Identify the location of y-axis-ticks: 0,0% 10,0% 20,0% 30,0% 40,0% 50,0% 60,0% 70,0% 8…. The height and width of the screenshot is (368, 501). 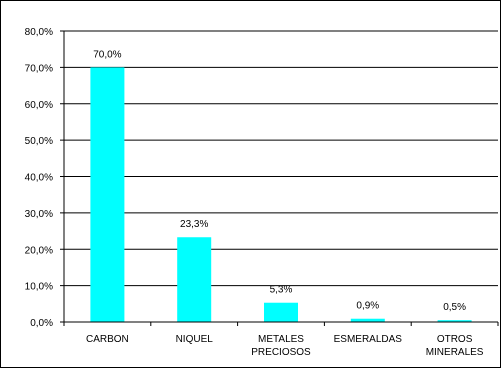
(44, 178).